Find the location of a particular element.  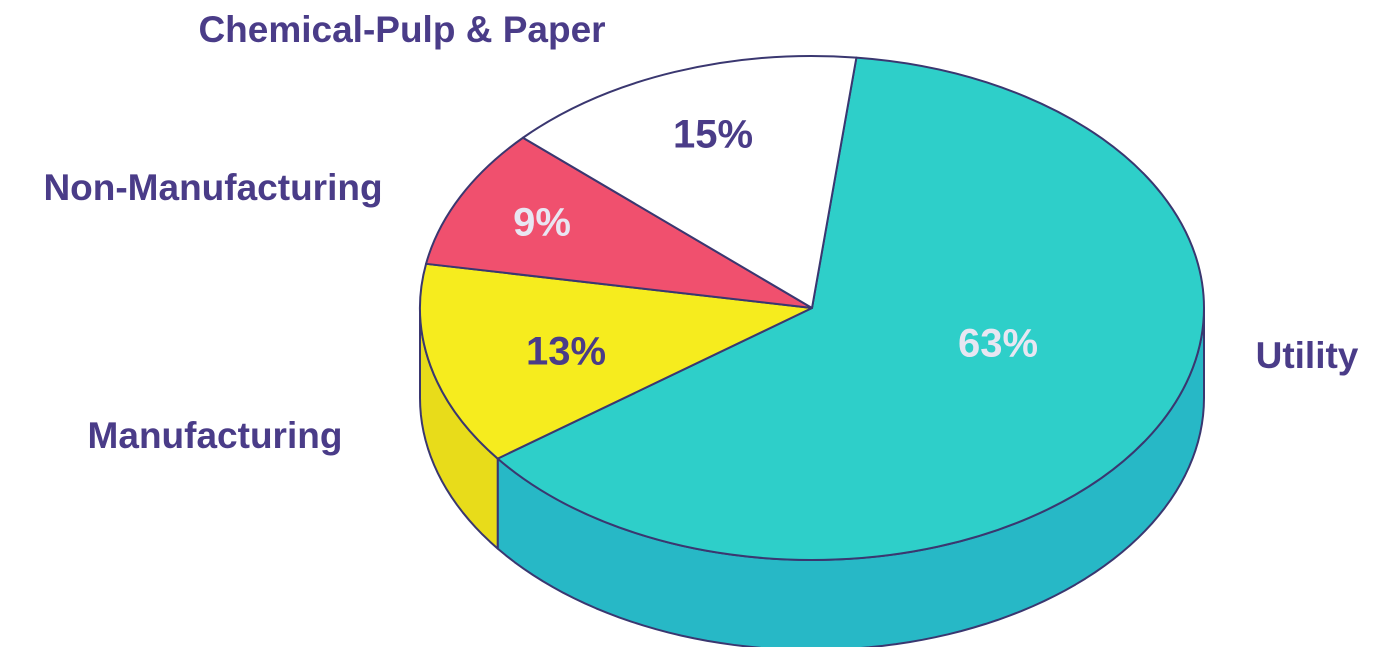

value-label-chemical-pulp-paper: 15% is located at coordinates (713, 135).